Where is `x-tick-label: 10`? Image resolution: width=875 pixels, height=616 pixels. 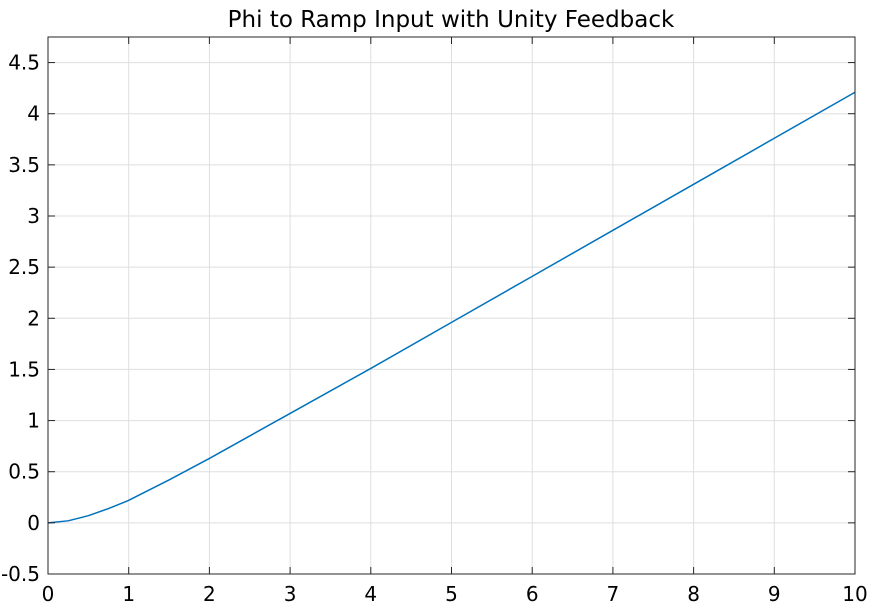 x-tick-label: 10 is located at coordinates (854, 594).